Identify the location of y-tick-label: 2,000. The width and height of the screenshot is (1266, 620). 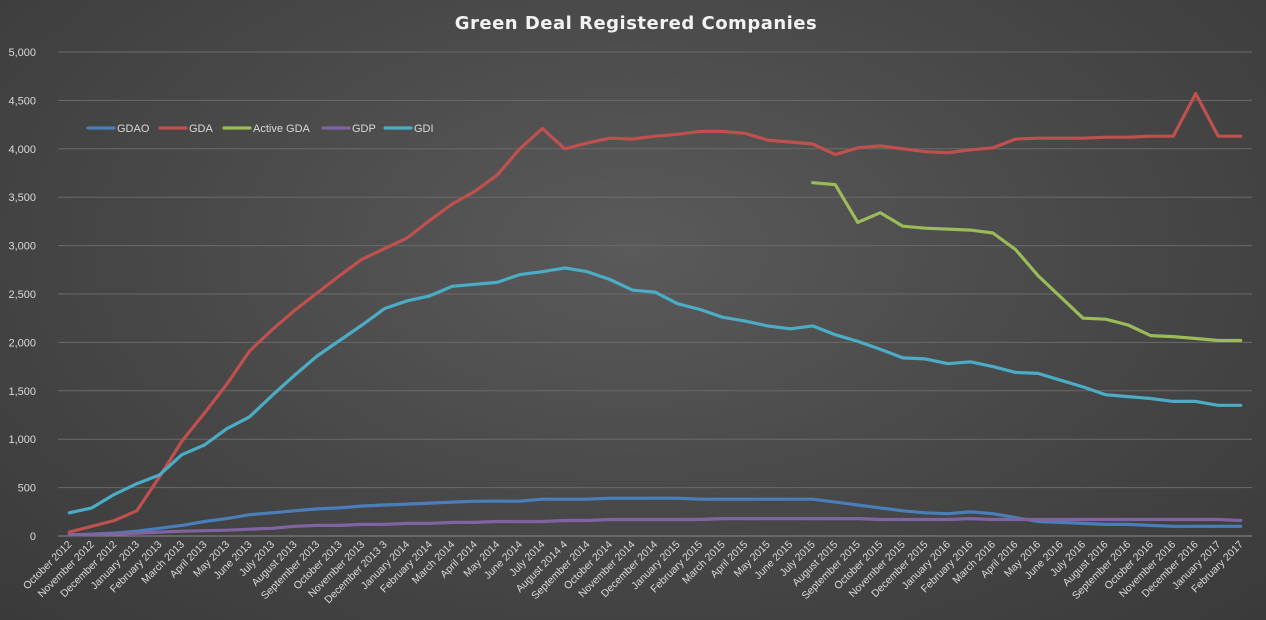
(22, 343).